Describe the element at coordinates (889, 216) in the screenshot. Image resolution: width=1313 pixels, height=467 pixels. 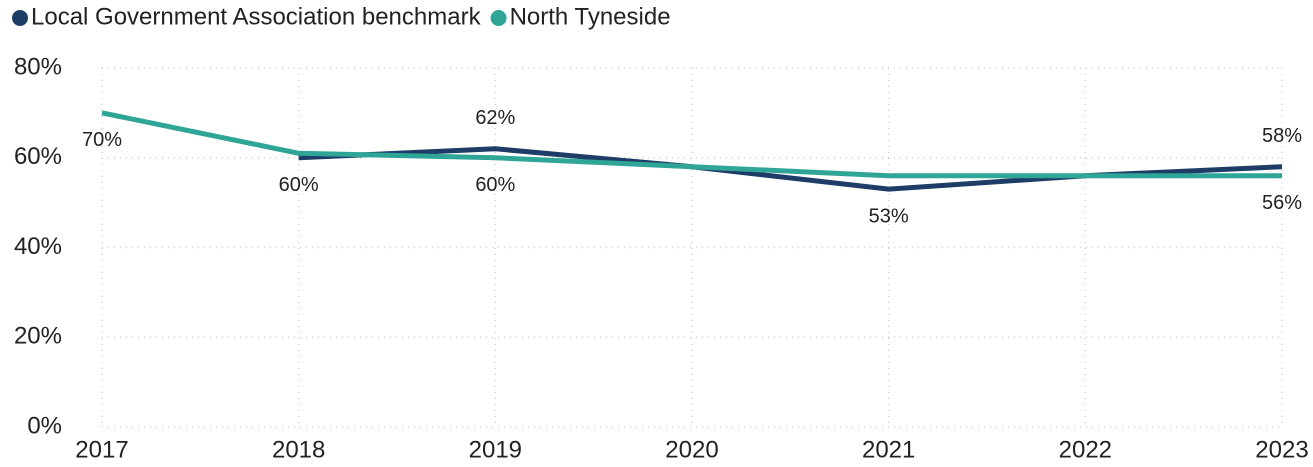
I see `data-label: 53%` at that location.